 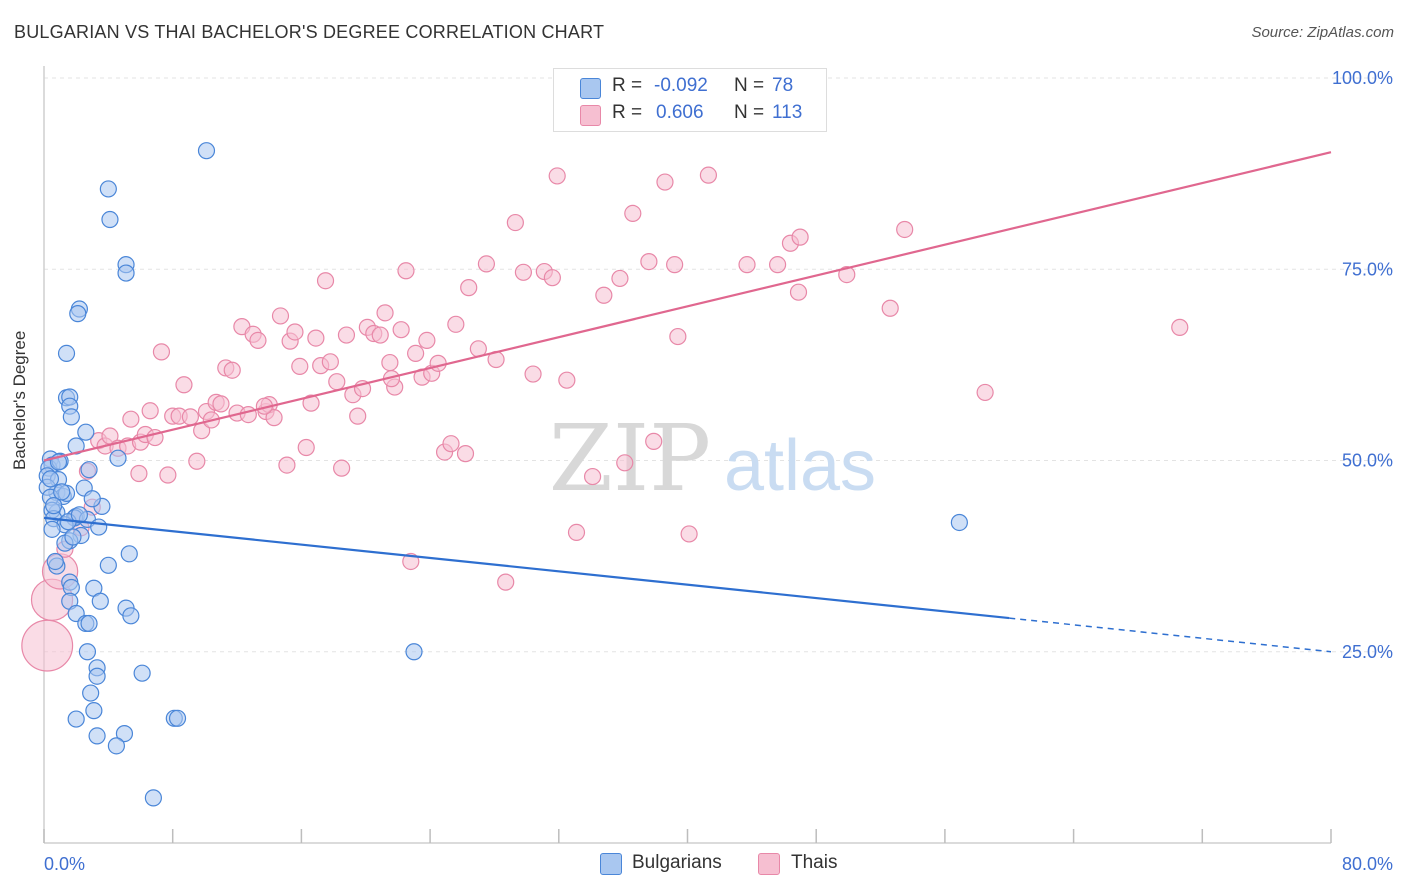 What do you see at coordinates (680, 112) in the screenshot?
I see `legend-r-value: 0.606` at bounding box center [680, 112].